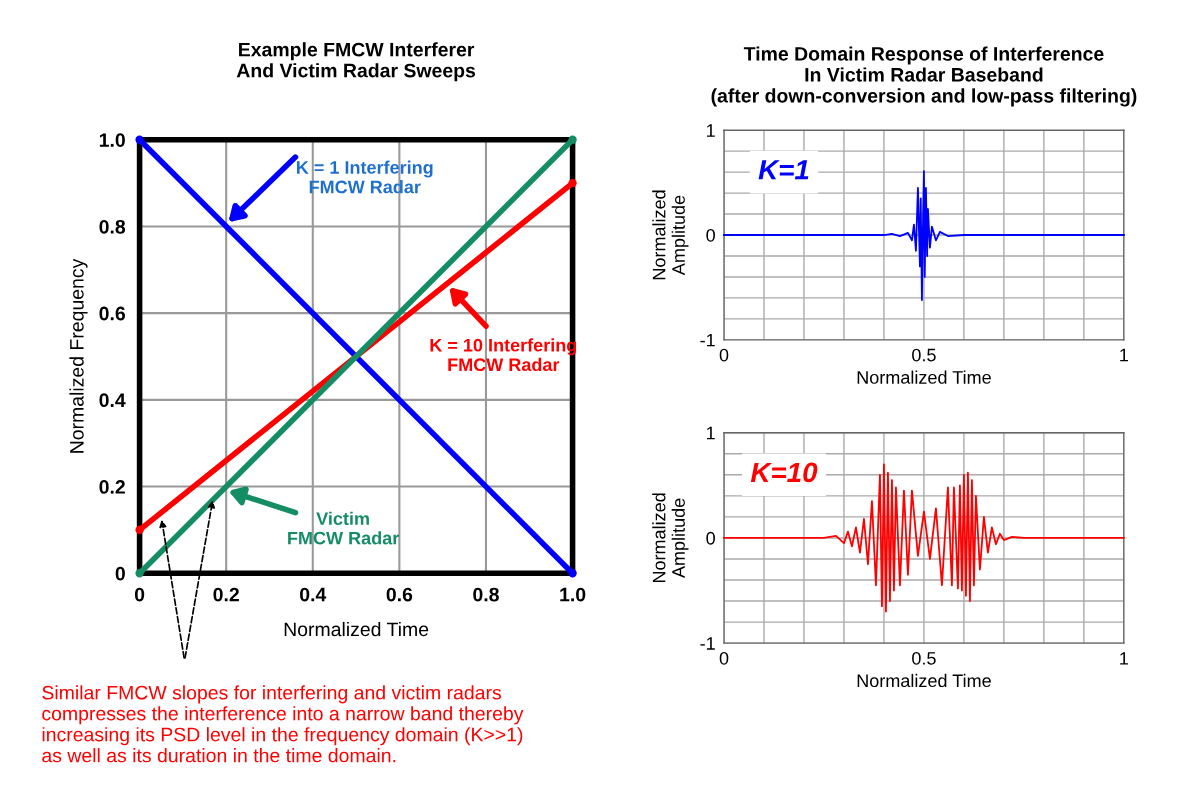  What do you see at coordinates (783, 170) in the screenshot?
I see `annotation: K=1` at bounding box center [783, 170].